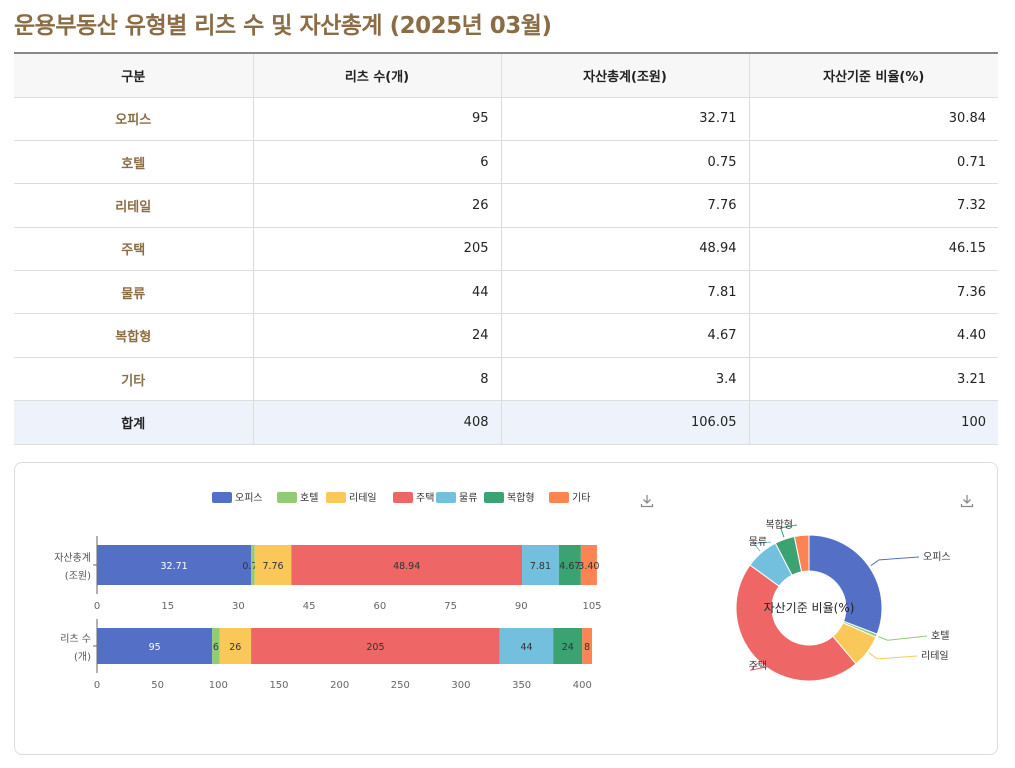 The width and height of the screenshot is (1015, 768). Describe the element at coordinates (940, 636) in the screenshot. I see `slice-label: 호텔` at that location.